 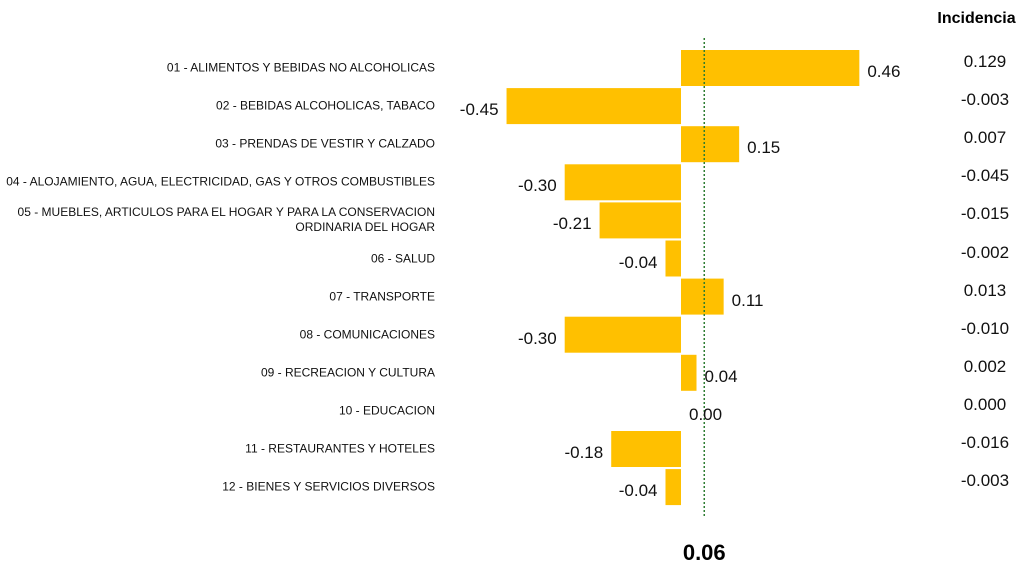 I want to click on incidencia-value: -0.002, so click(x=985, y=252).